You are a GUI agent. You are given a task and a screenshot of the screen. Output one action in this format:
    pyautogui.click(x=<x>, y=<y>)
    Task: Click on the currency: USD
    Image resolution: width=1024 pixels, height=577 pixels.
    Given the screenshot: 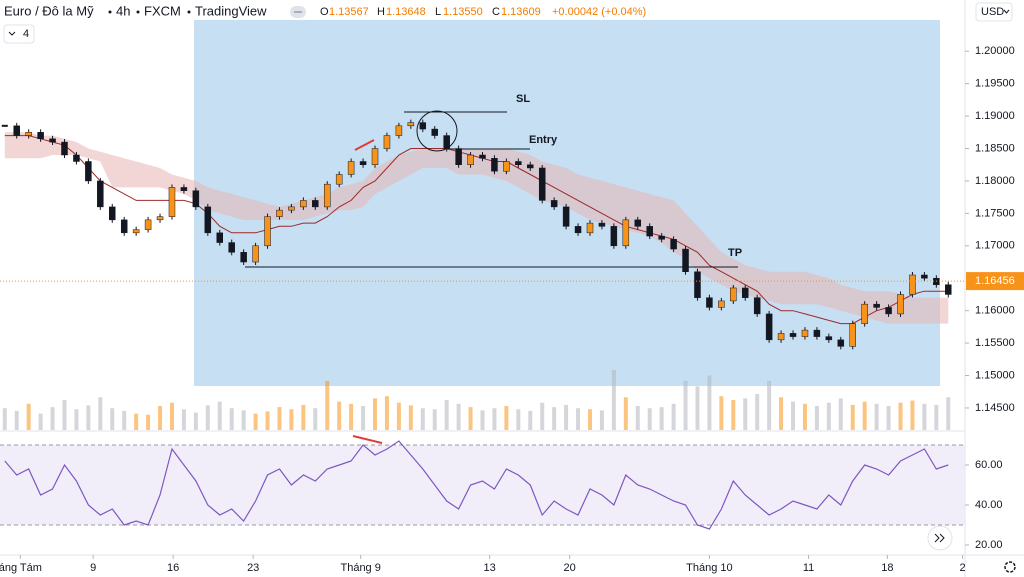 What is the action you would take?
    pyautogui.click(x=992, y=12)
    